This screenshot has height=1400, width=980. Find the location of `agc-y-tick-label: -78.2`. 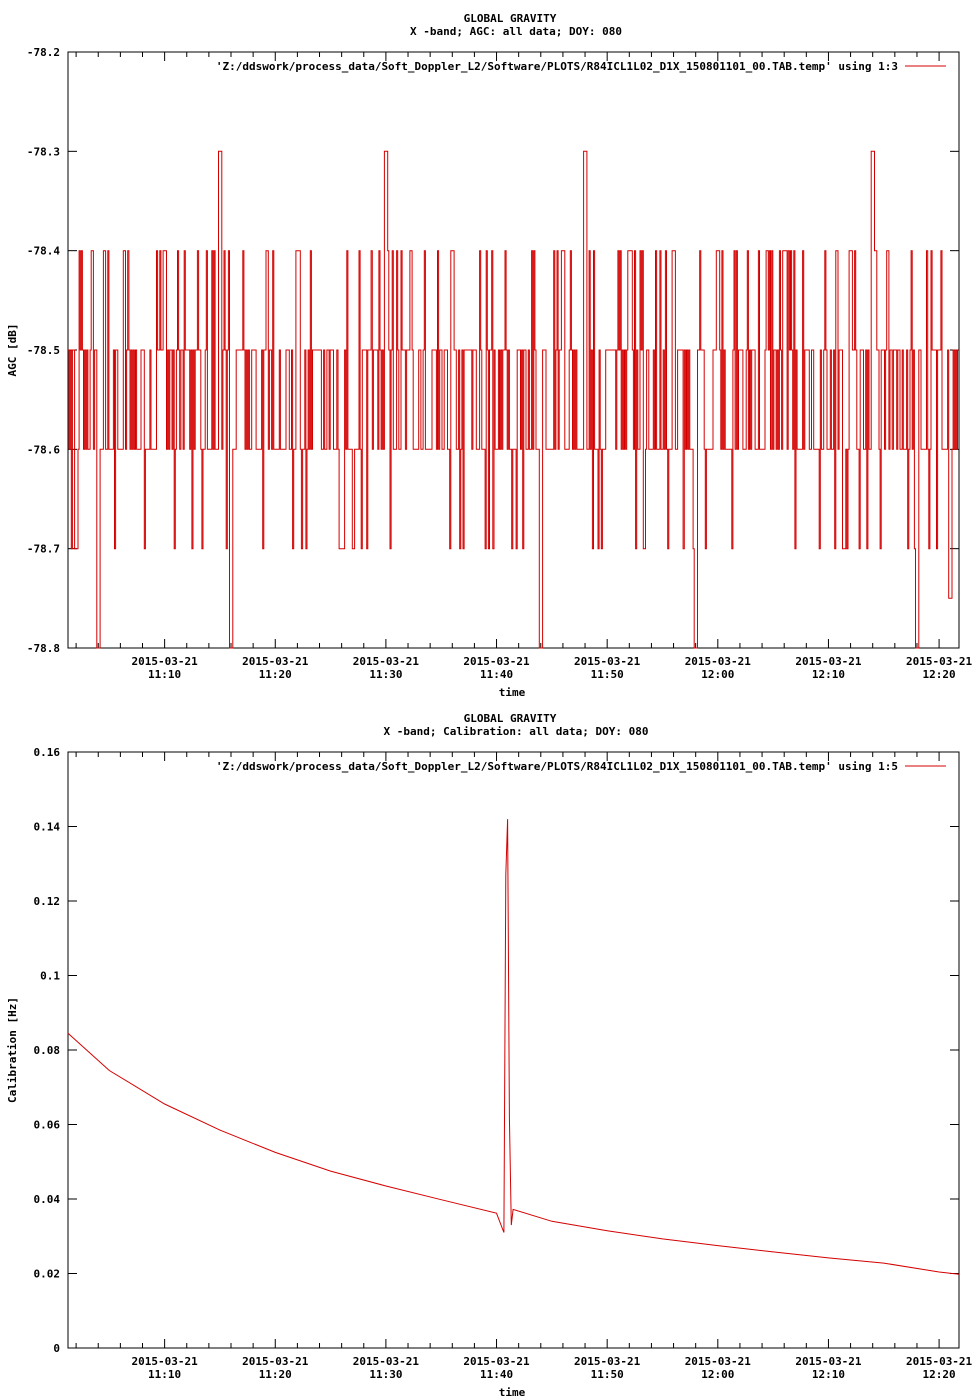

agc-y-tick-label: -78.2 is located at coordinates (43, 52).